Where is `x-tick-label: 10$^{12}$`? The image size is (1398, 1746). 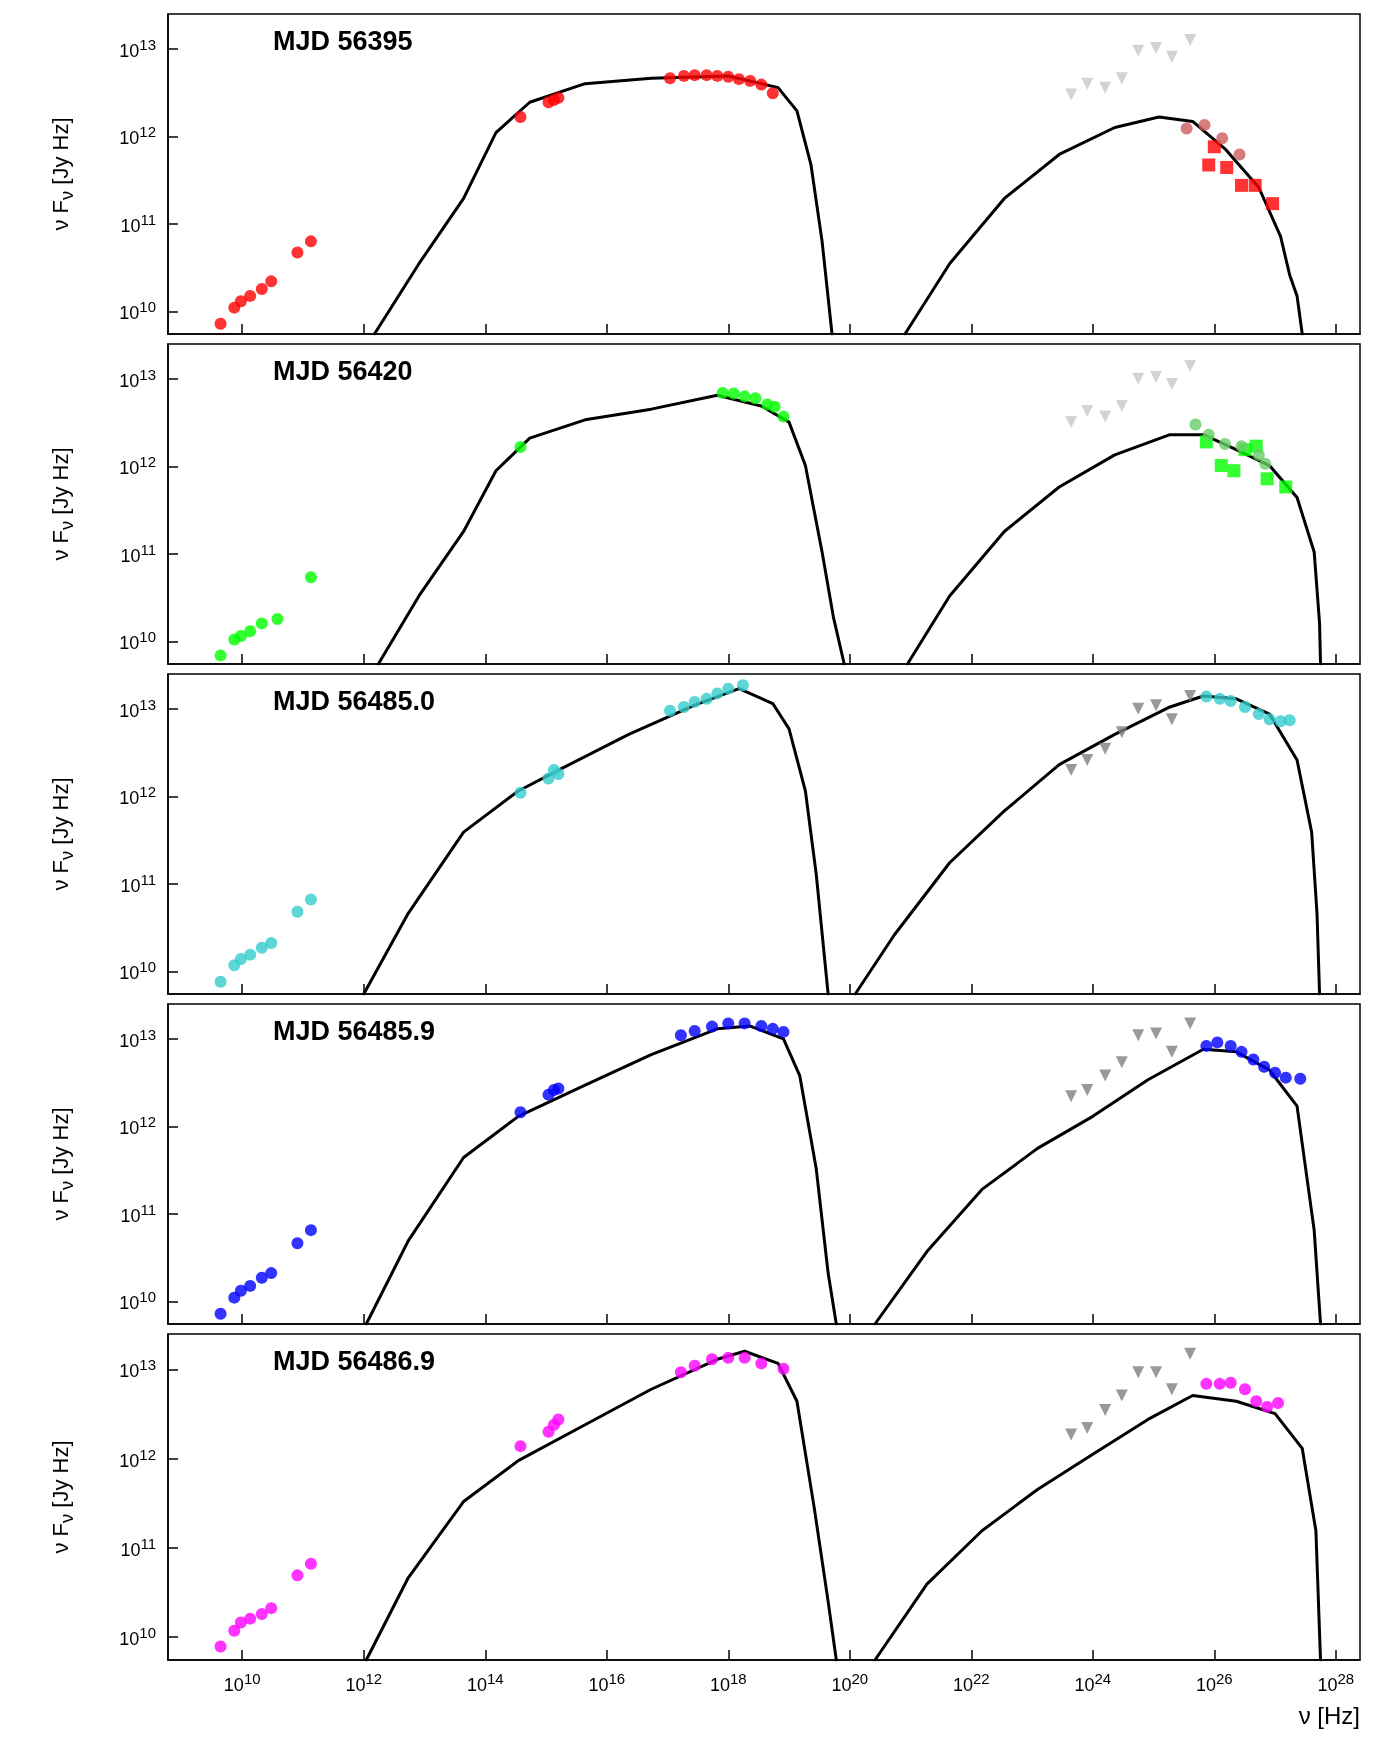 x-tick-label: 10$^{12}$ is located at coordinates (364, 1683).